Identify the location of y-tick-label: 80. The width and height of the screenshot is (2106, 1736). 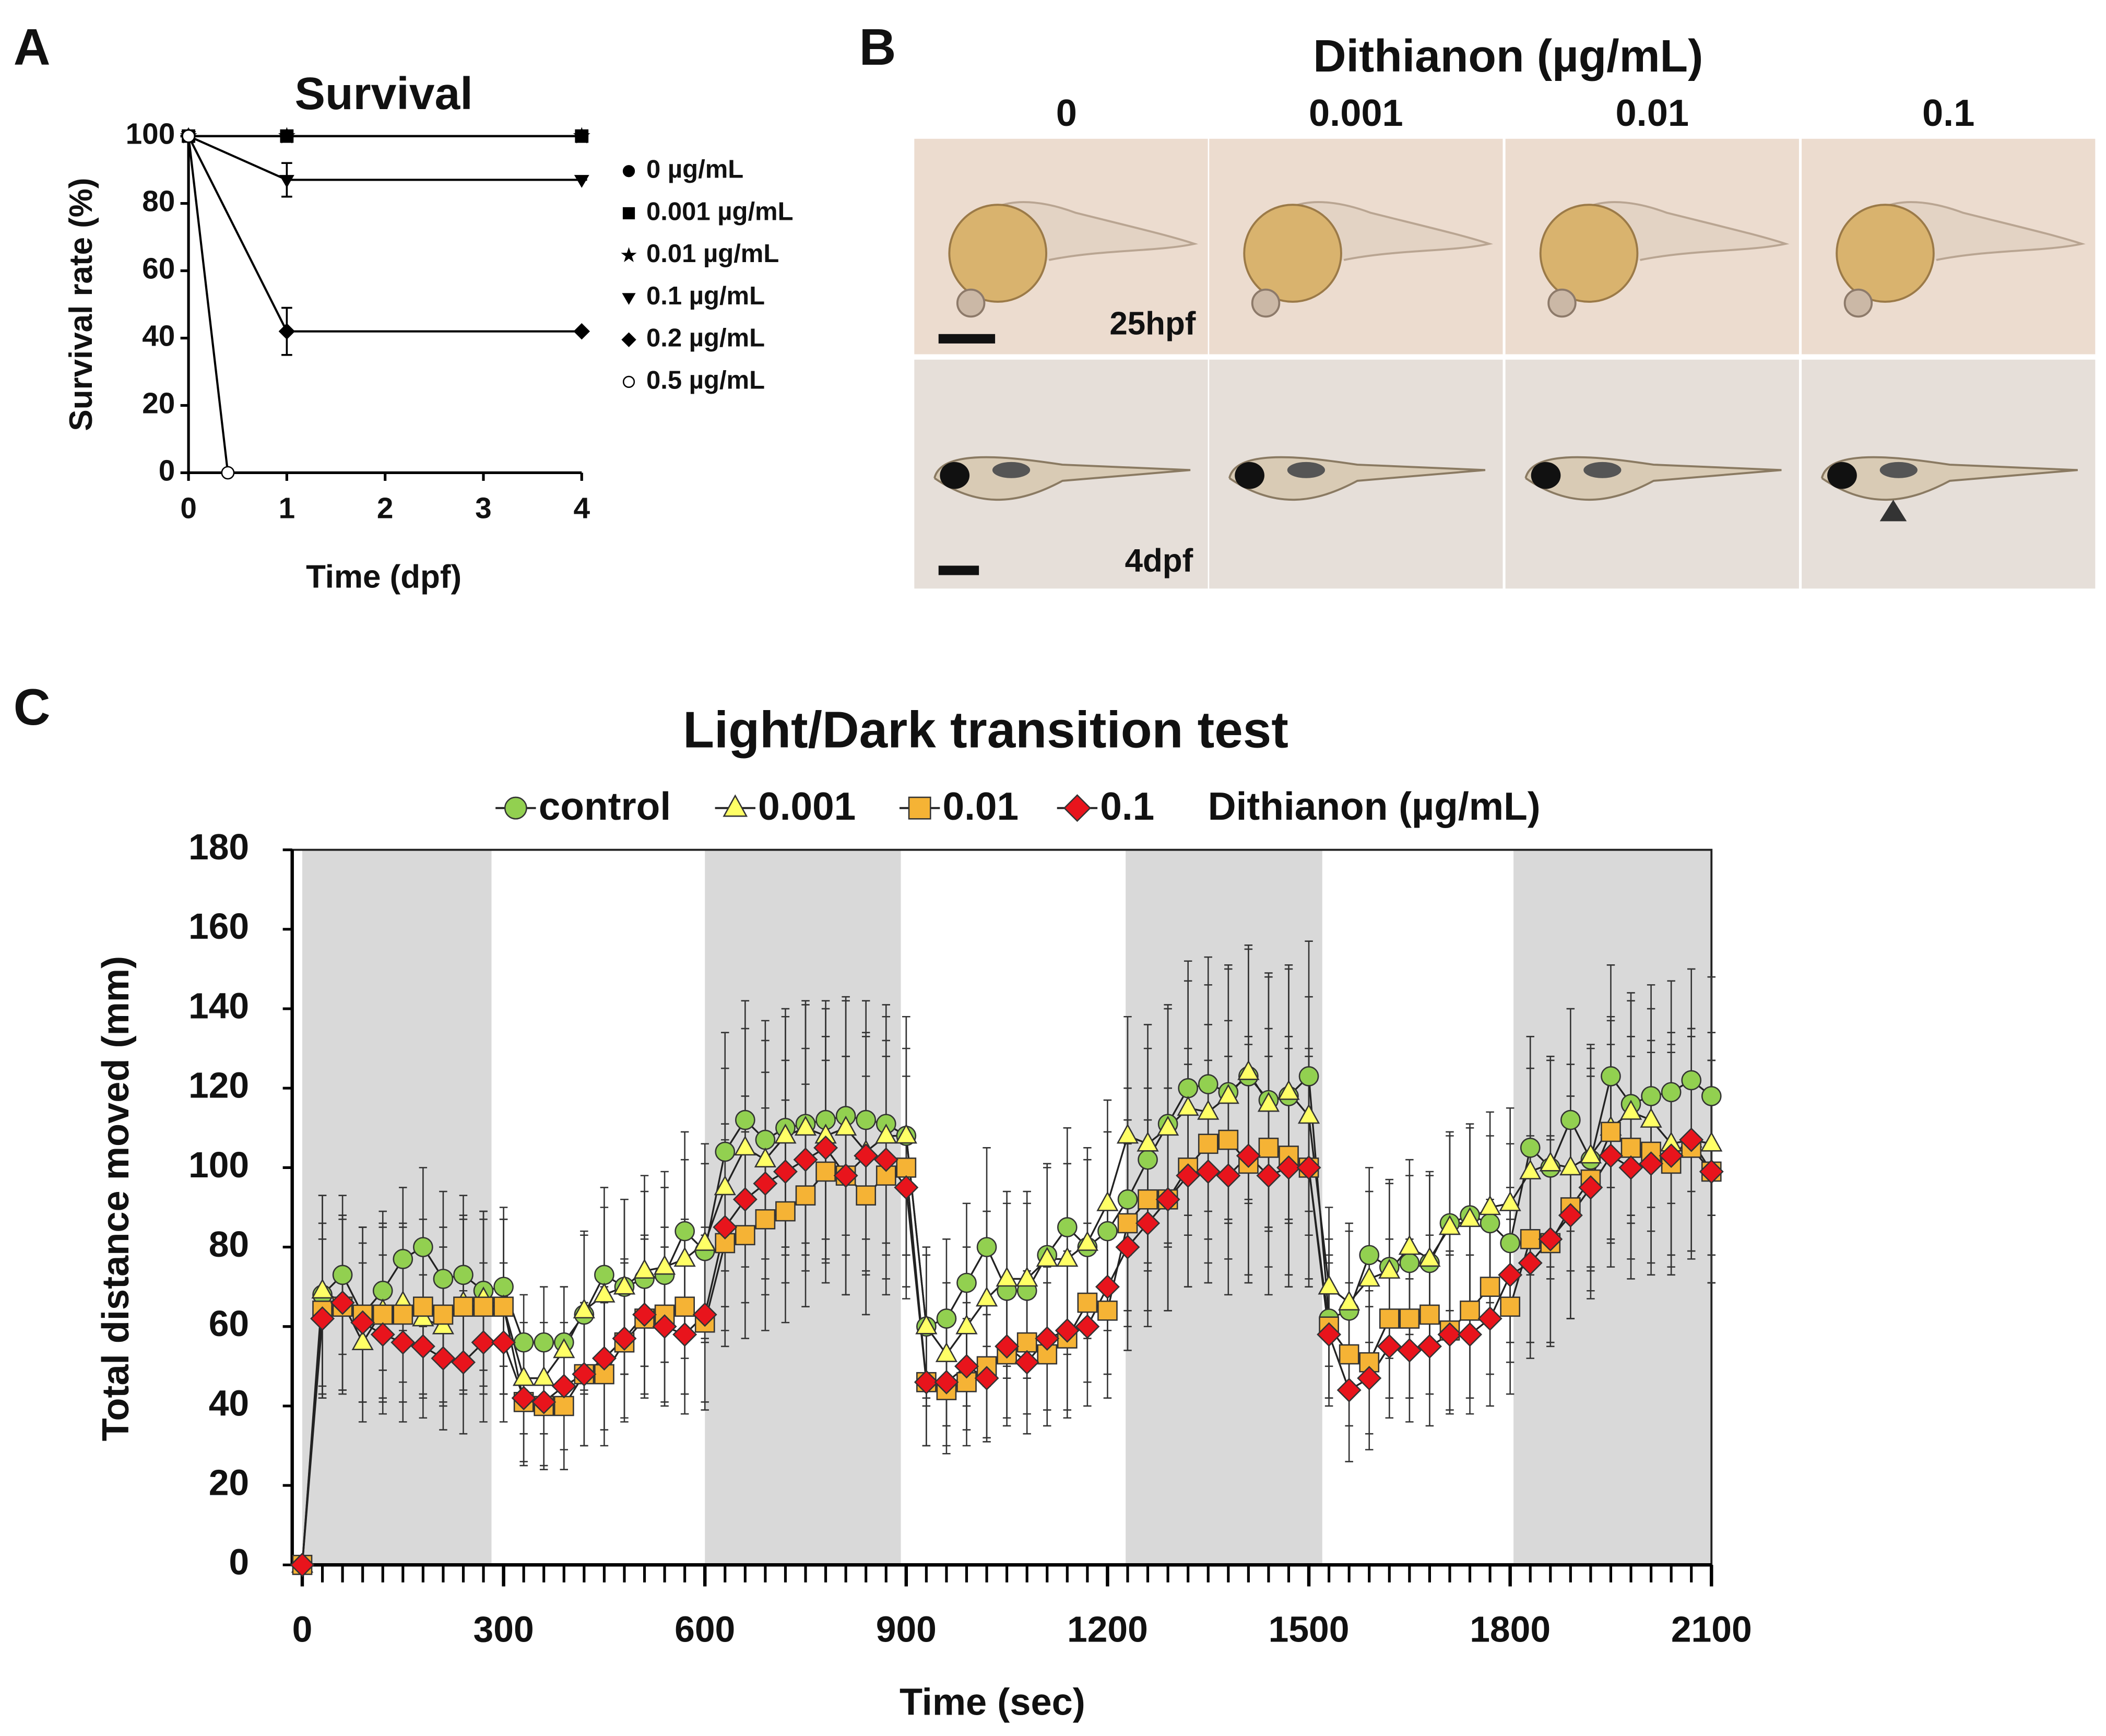
(229, 1244).